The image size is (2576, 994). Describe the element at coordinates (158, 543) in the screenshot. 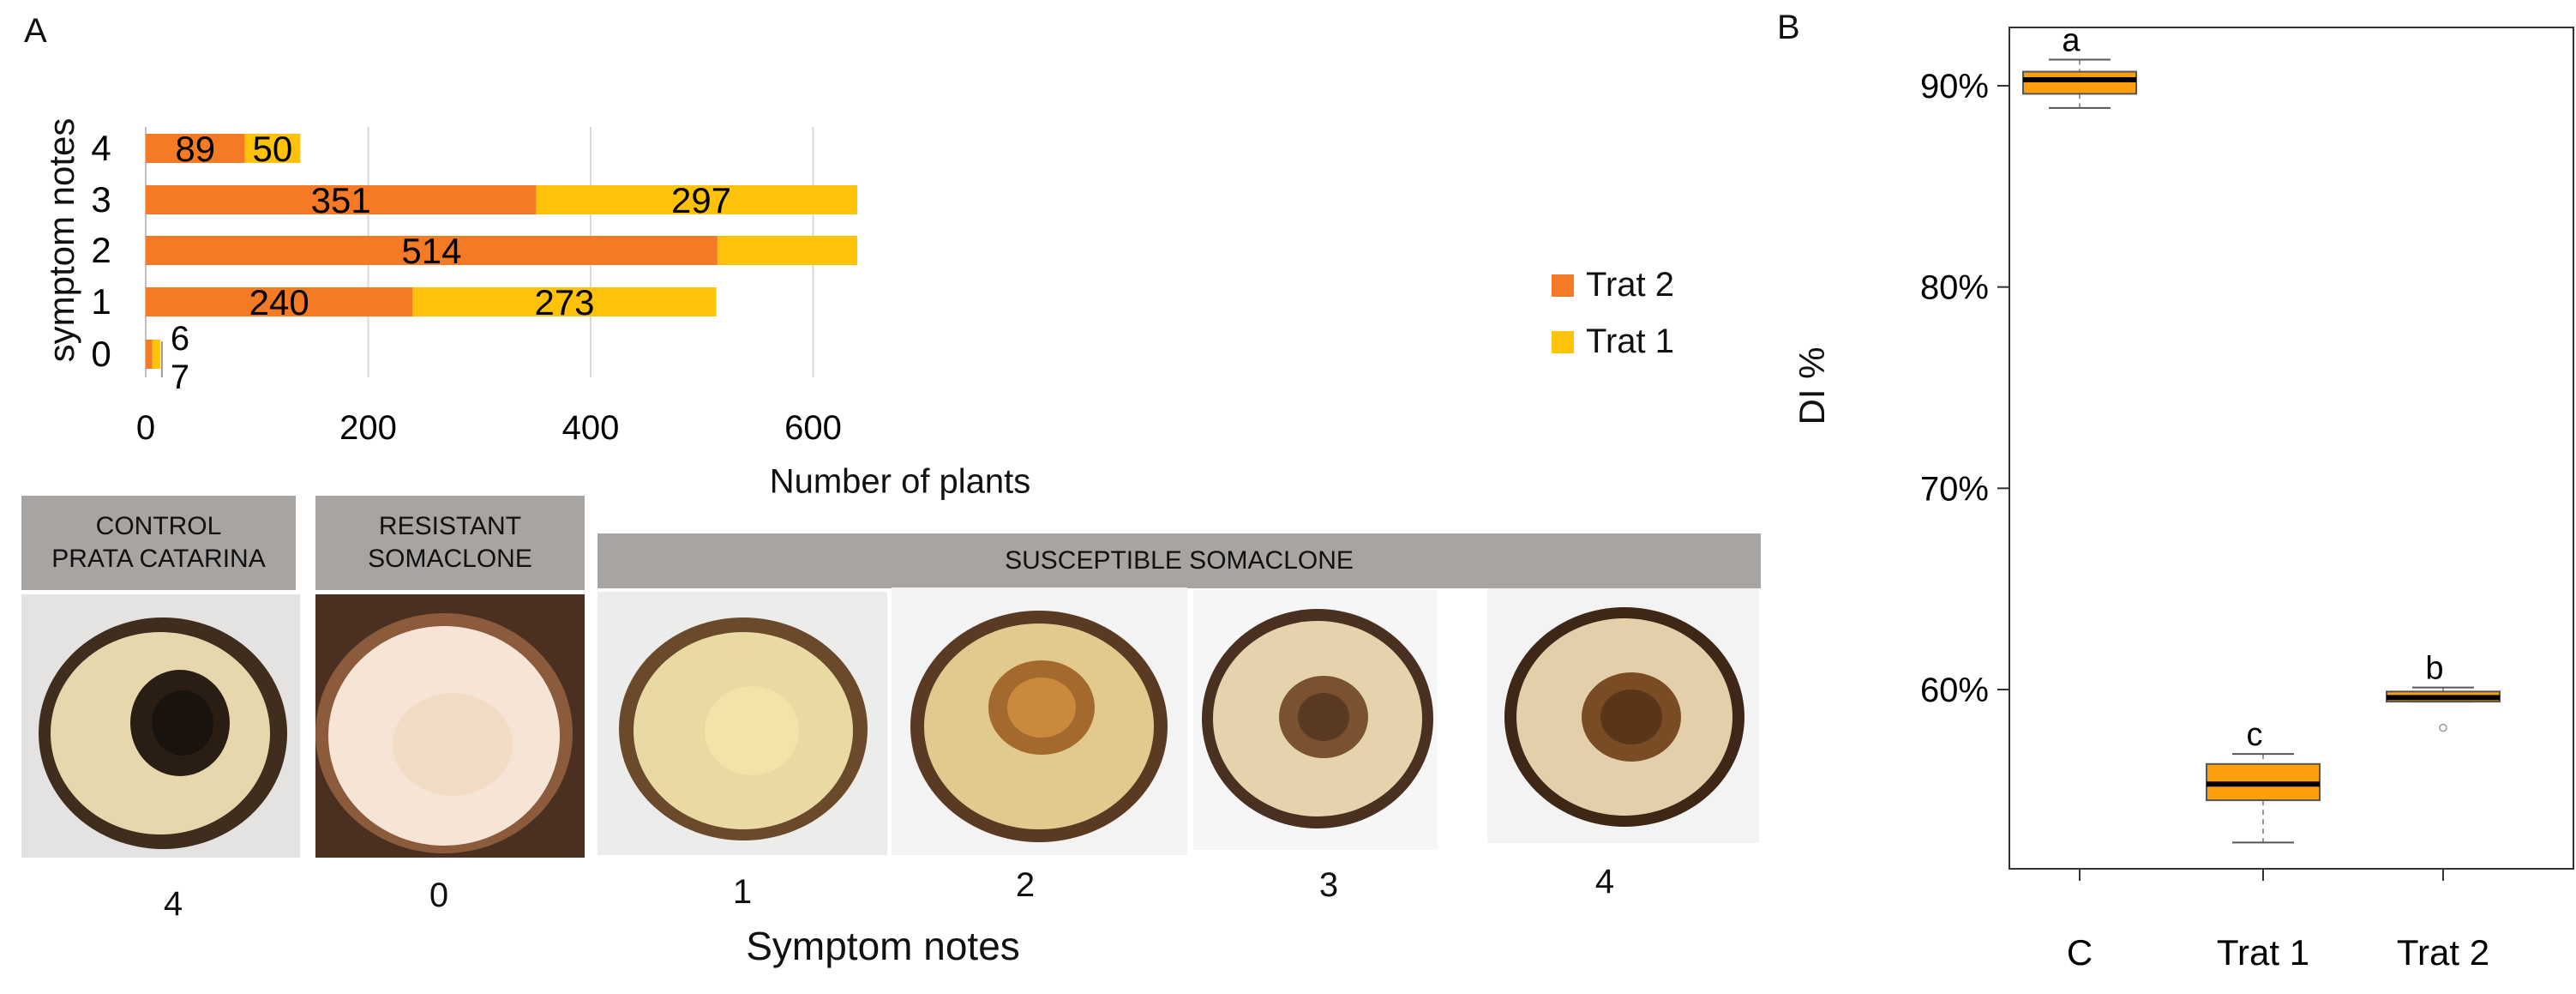

I see `header-control: CONTROL PRATA CATARINA` at that location.